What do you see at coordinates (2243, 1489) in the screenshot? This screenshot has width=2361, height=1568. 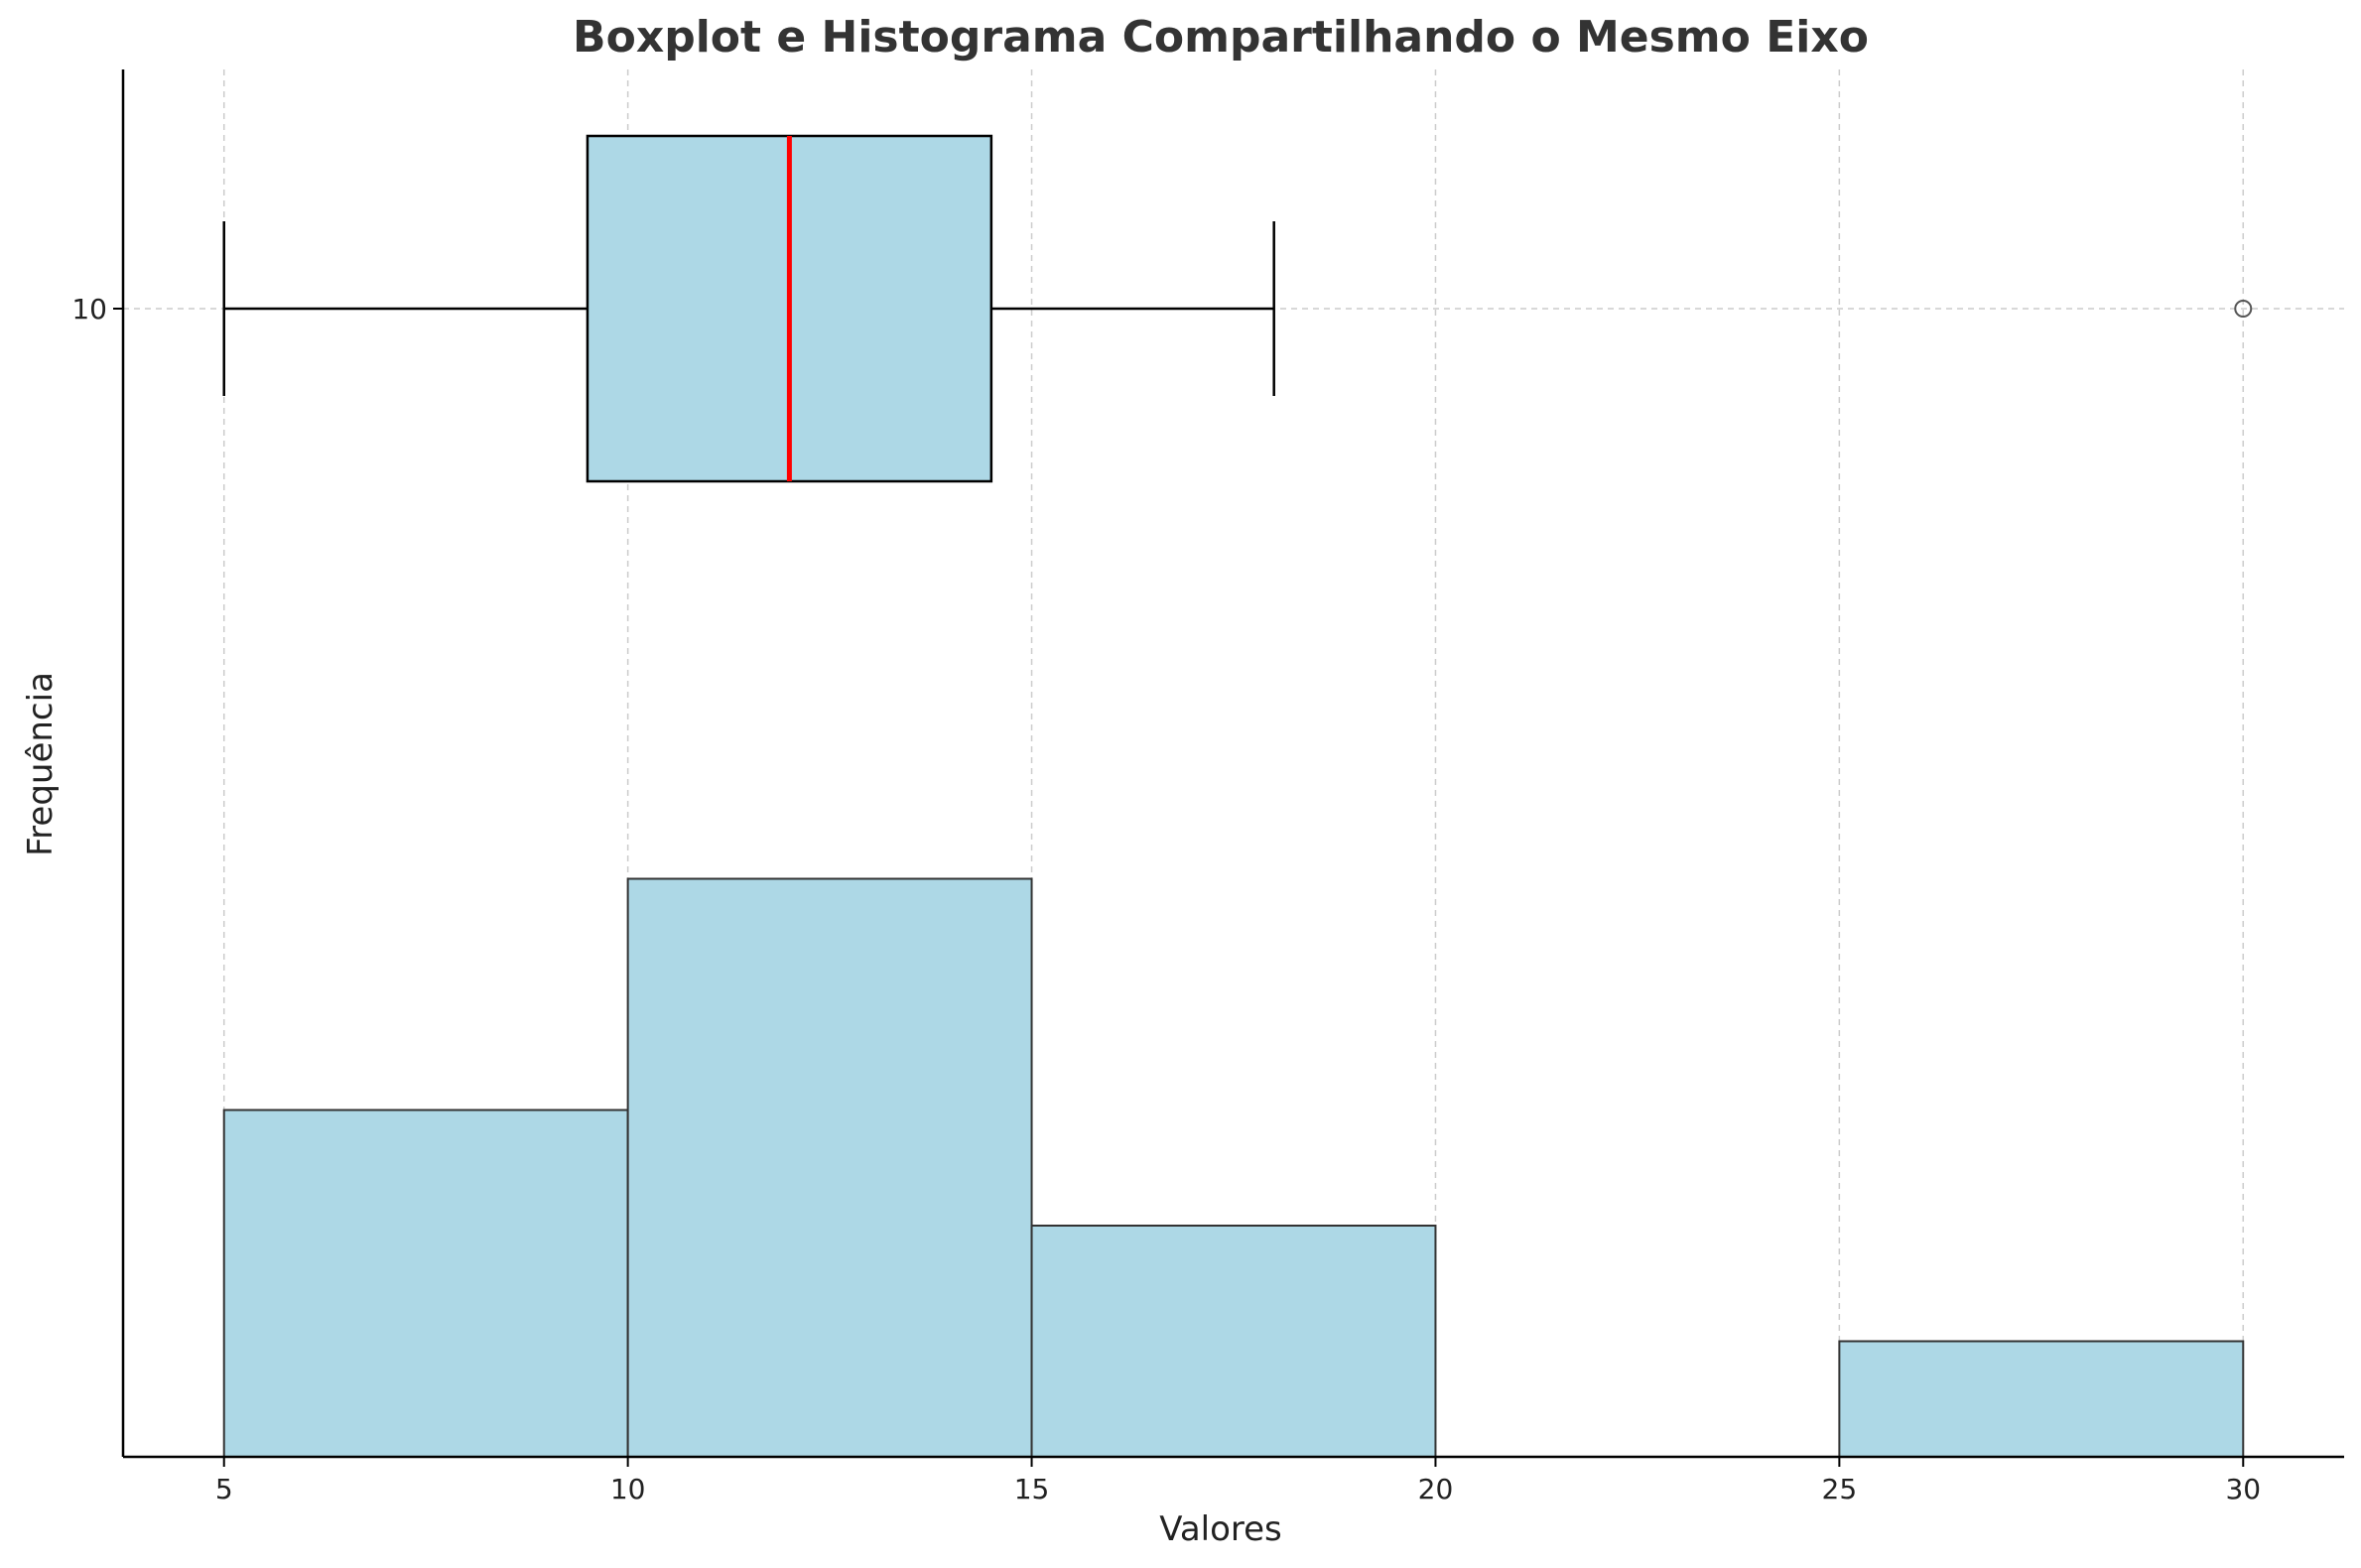 I see `x-tick-label: 30` at bounding box center [2243, 1489].